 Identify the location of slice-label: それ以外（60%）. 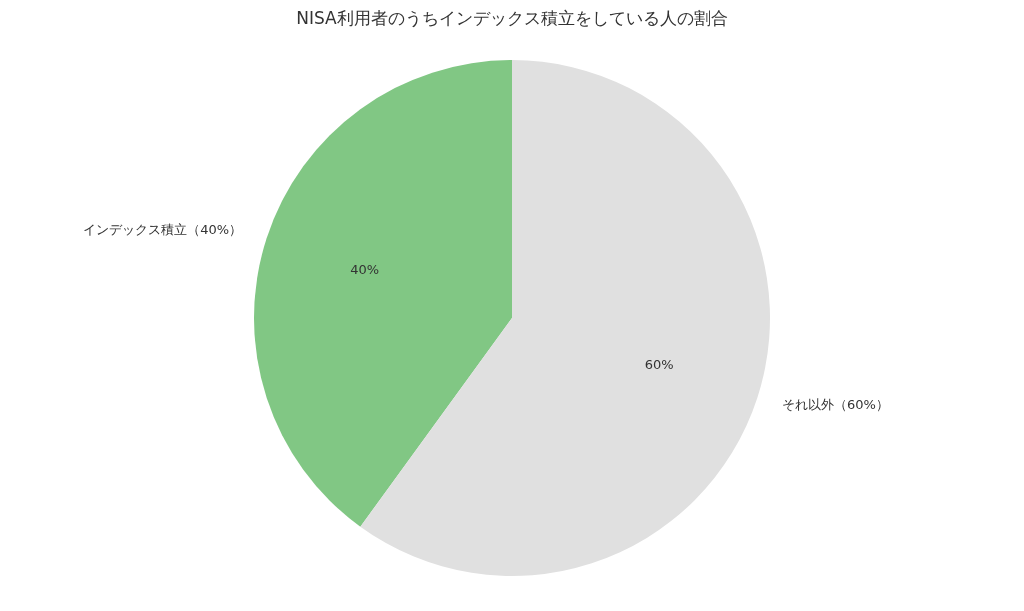
(835, 405).